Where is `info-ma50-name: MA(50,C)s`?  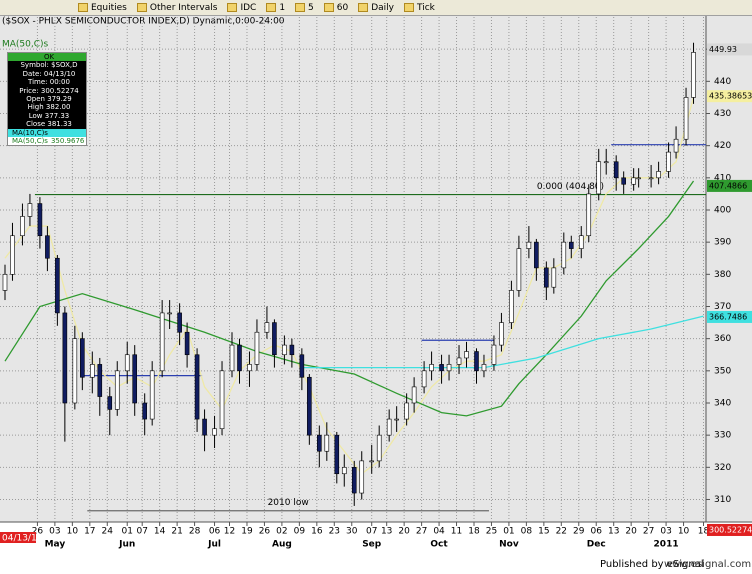
info-ma50-name: MA(50,C)s is located at coordinates (30, 141).